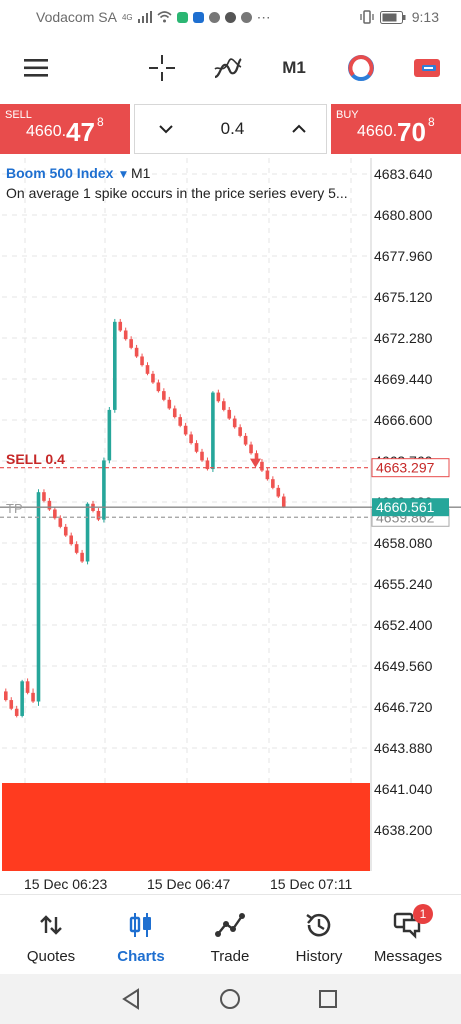 The image size is (461, 1024). I want to click on one-click-trading-button, so click(361, 68).